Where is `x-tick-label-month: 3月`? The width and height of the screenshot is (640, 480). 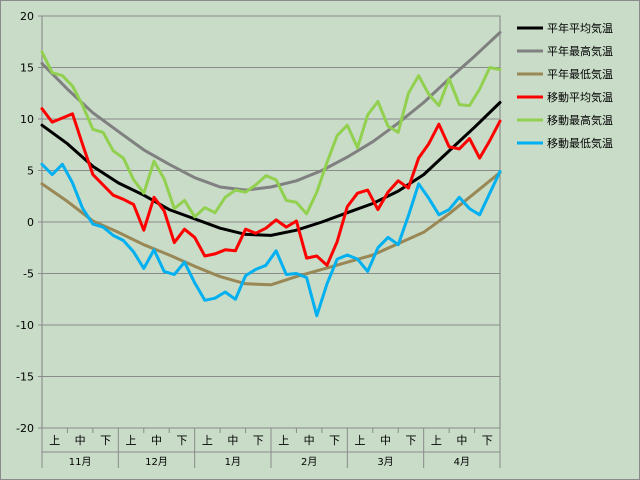
x-tick-label-month: 3月 is located at coordinates (385, 462).